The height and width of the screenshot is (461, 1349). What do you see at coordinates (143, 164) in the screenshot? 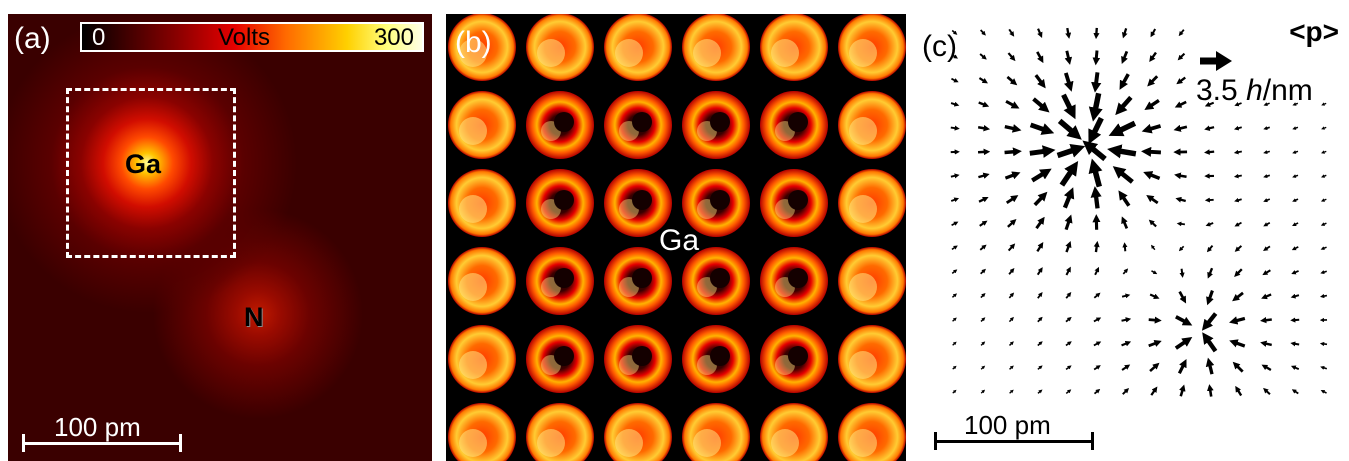
I see `ga-atom-label: Ga` at bounding box center [143, 164].